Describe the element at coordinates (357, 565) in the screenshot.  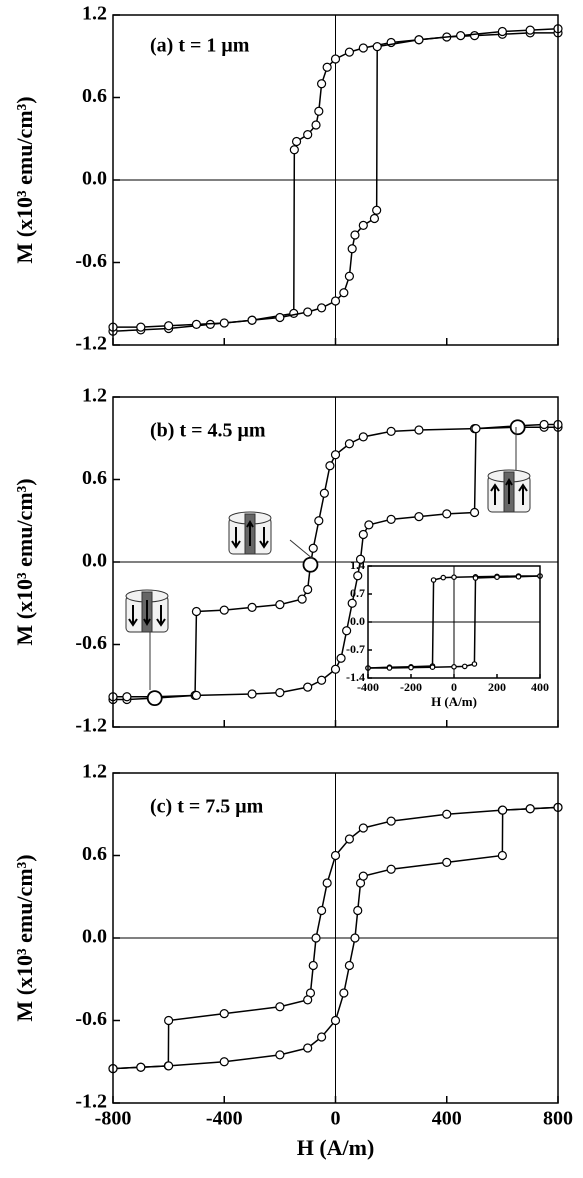
I see `y-tick-label: 1.4` at that location.